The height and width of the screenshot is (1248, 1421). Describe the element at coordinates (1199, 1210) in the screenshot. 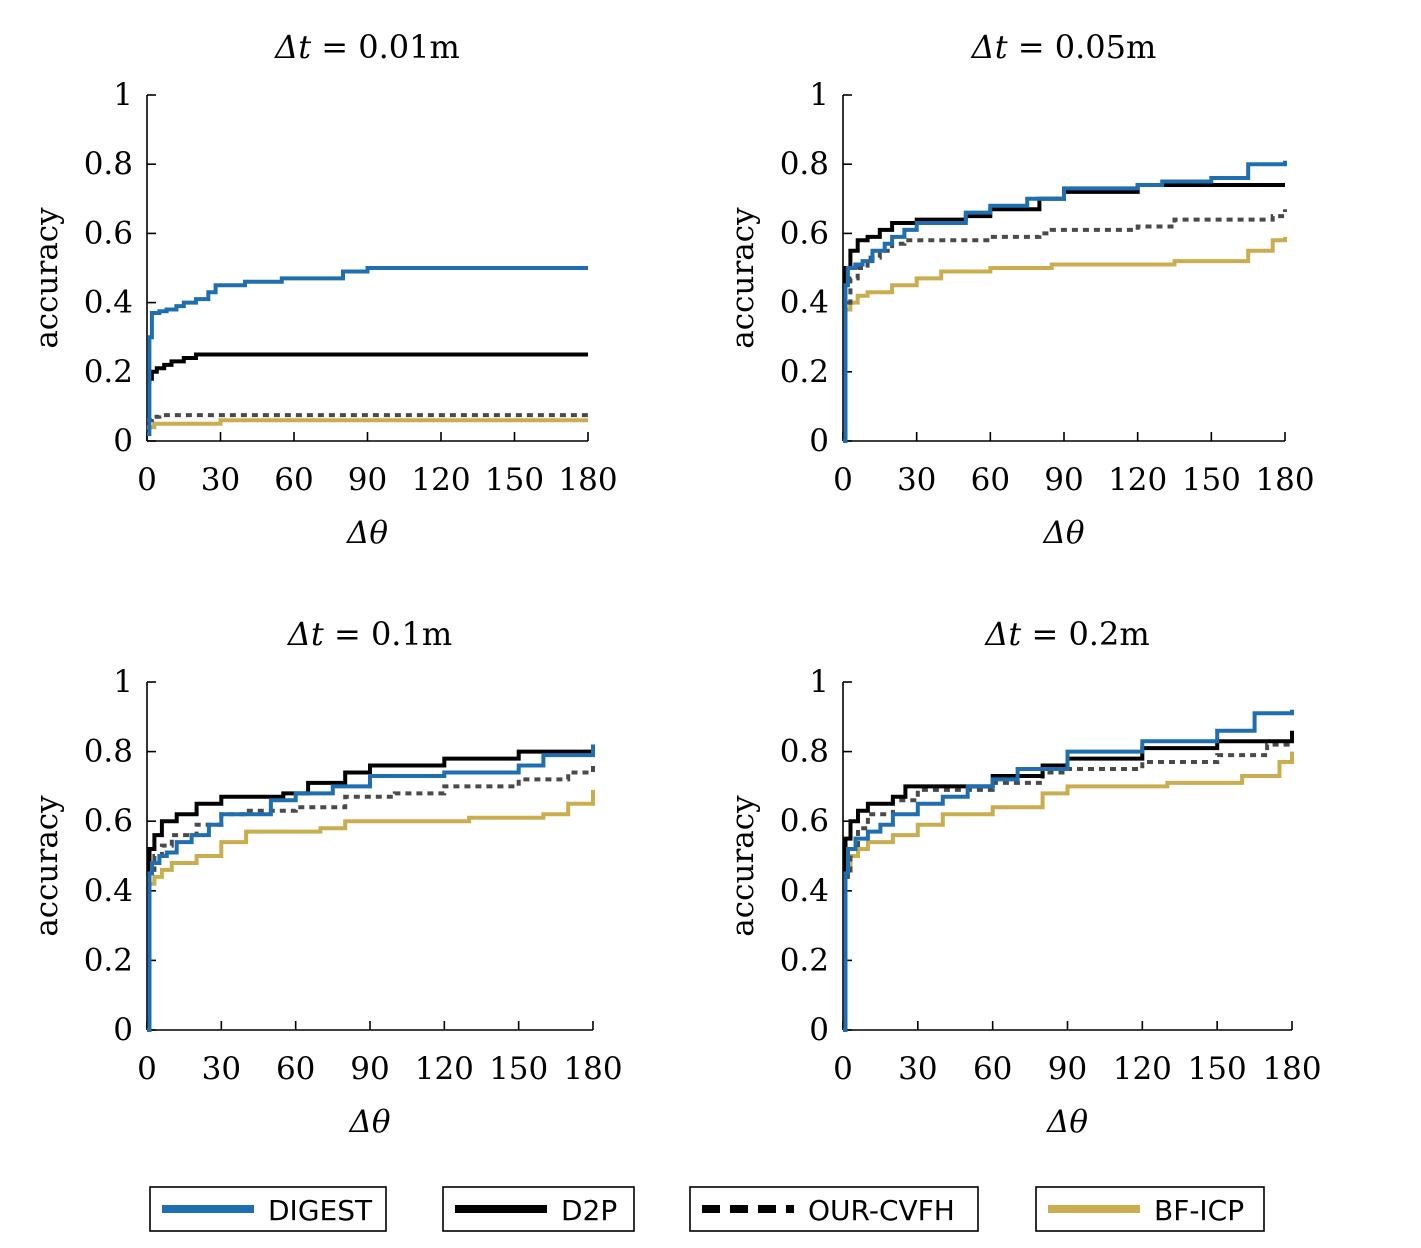

I see `legend-label: BF-ICP` at that location.